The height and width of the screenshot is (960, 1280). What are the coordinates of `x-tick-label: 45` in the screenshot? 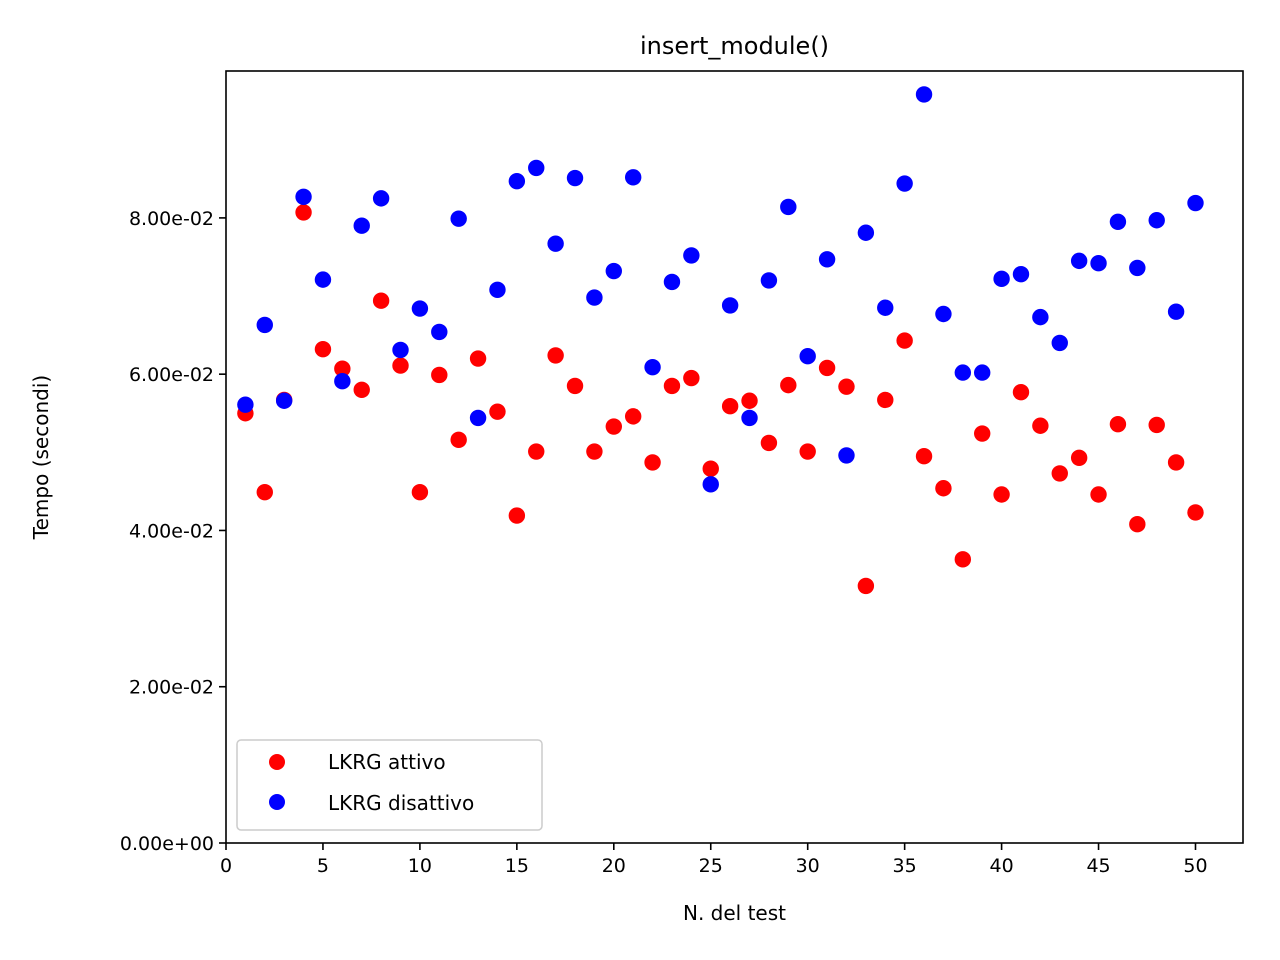 It's located at (1098, 866).